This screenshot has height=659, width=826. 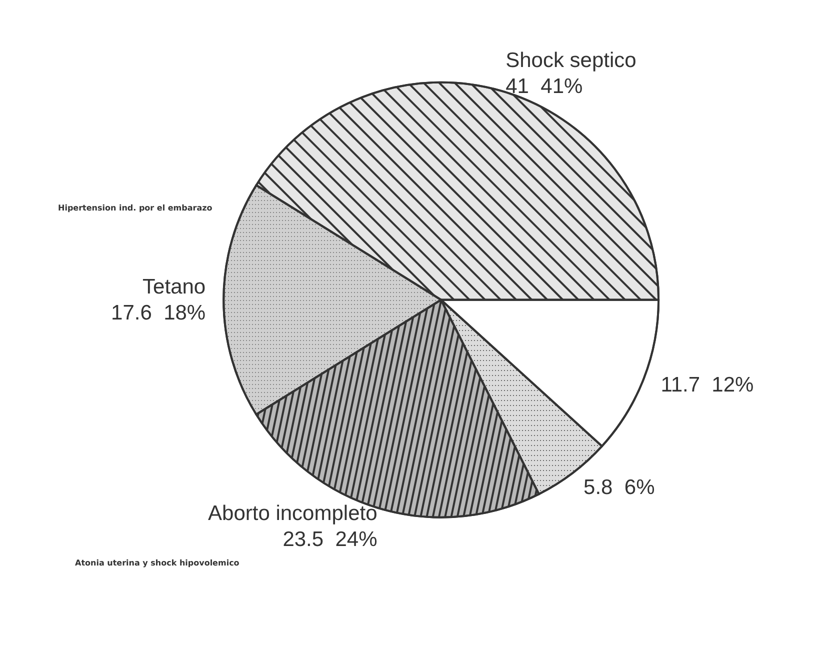 I want to click on slice-label: Shock septico, so click(x=571, y=60).